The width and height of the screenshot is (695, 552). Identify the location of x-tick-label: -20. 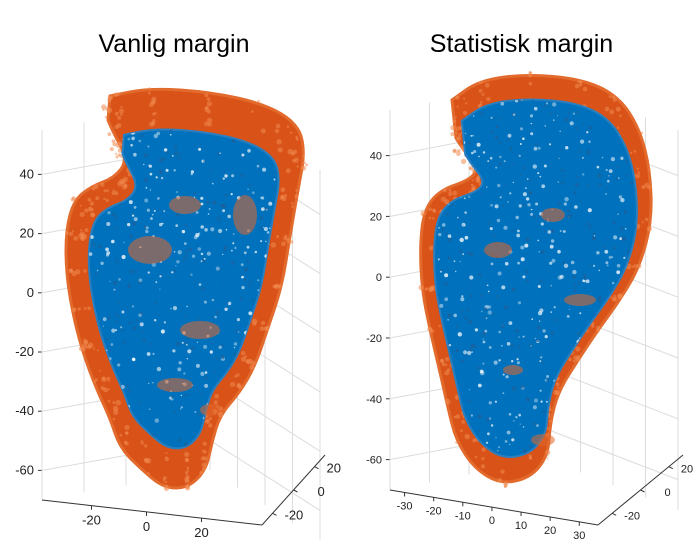
(434, 511).